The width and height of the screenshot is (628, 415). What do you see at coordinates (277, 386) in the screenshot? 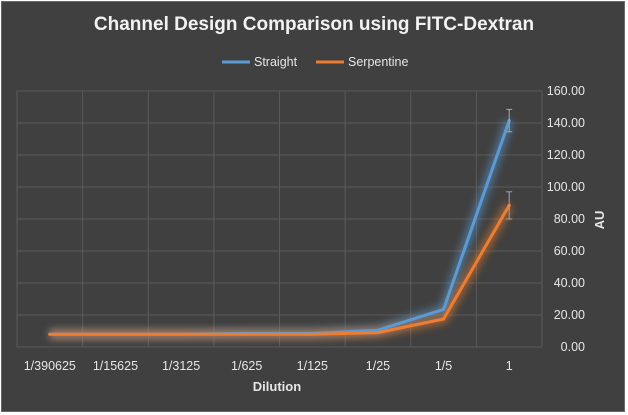
I see `x-axis-title: Dilution` at bounding box center [277, 386].